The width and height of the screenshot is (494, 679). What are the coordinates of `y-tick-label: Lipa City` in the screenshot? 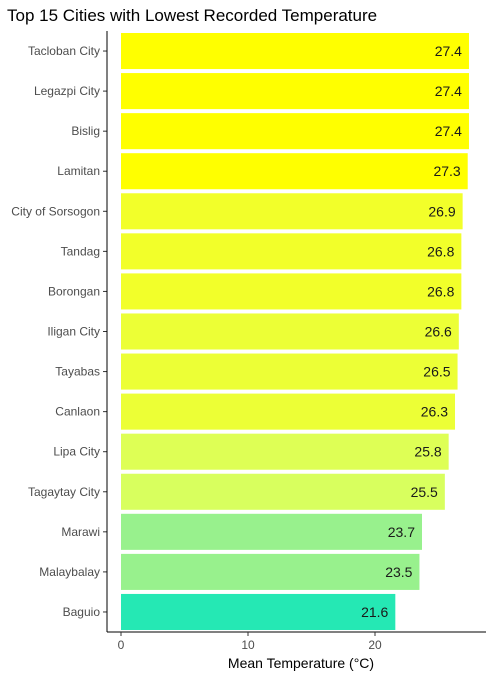 It's located at (76, 452).